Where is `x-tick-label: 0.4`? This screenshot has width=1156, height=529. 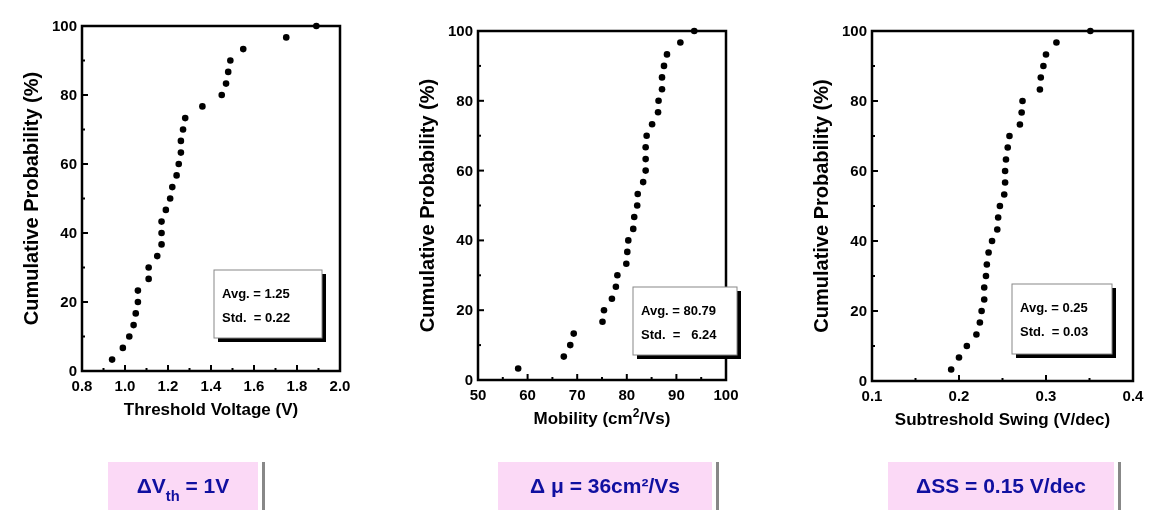
x-tick-label: 0.4 is located at coordinates (1133, 395).